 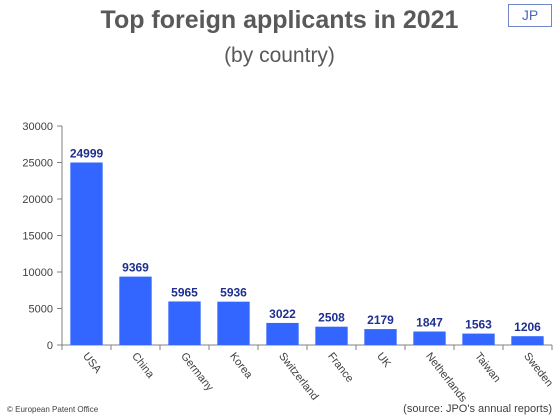 What do you see at coordinates (478, 325) in the screenshot?
I see `value-label: 1563` at bounding box center [478, 325].